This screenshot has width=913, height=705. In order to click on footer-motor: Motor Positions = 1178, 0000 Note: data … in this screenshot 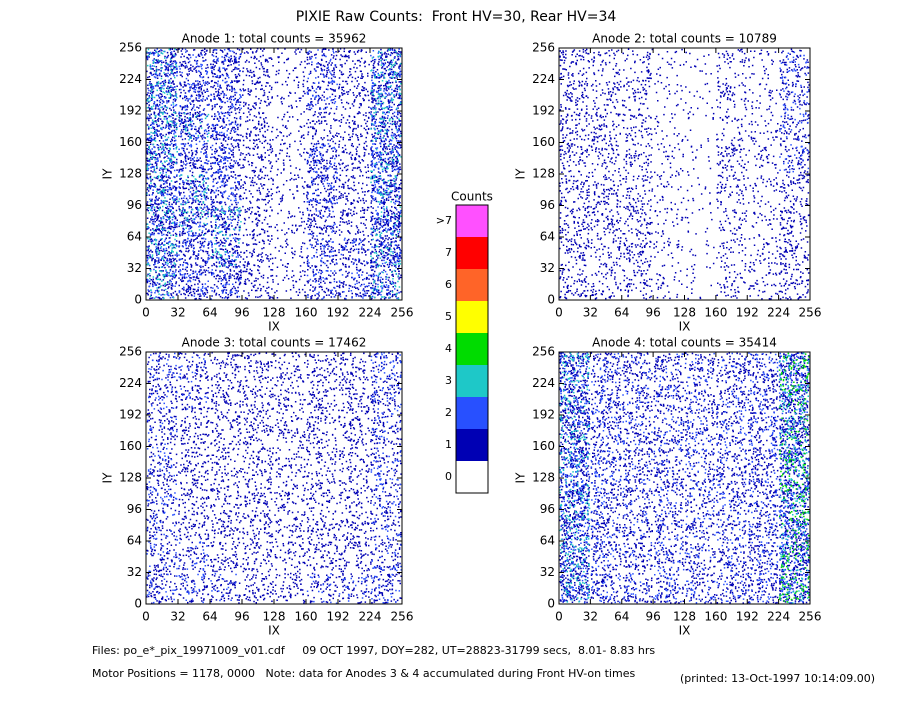, I will do `click(363, 673)`.